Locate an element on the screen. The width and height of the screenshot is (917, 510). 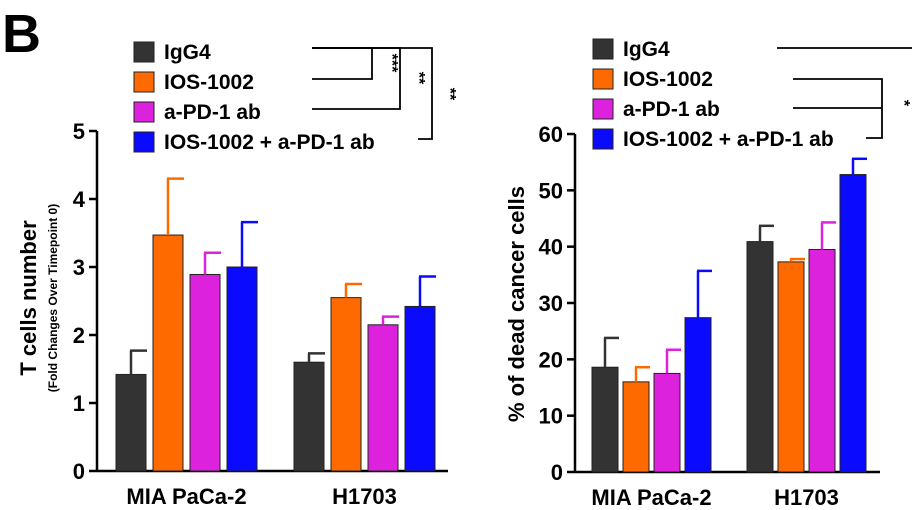
y-tick-label-50: 50 is located at coordinates (551, 190).